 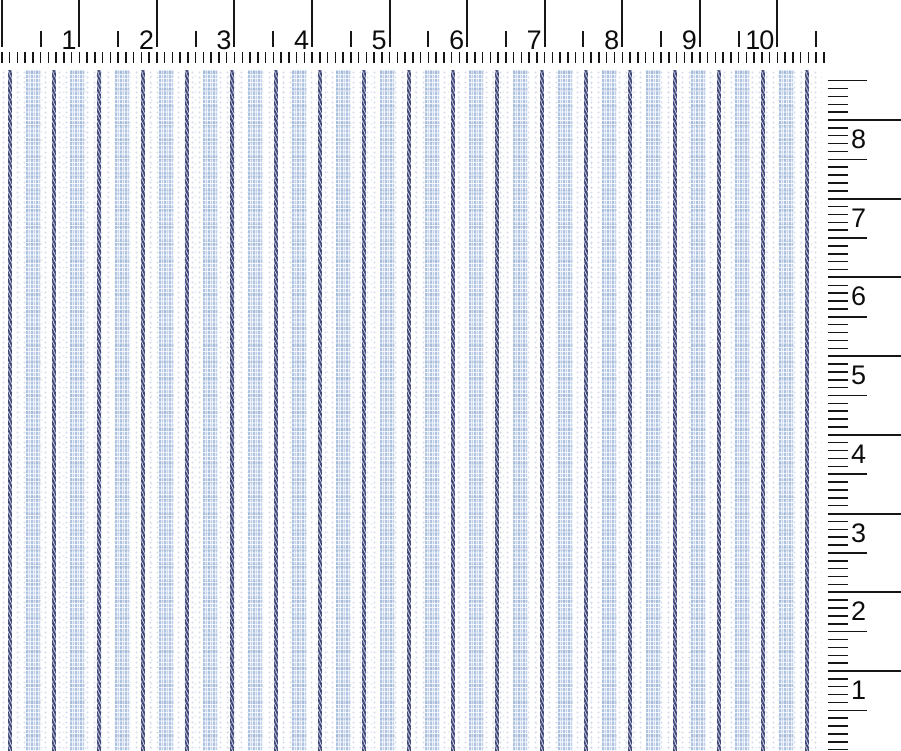 I want to click on v-ruler-number: 5, so click(x=858, y=375).